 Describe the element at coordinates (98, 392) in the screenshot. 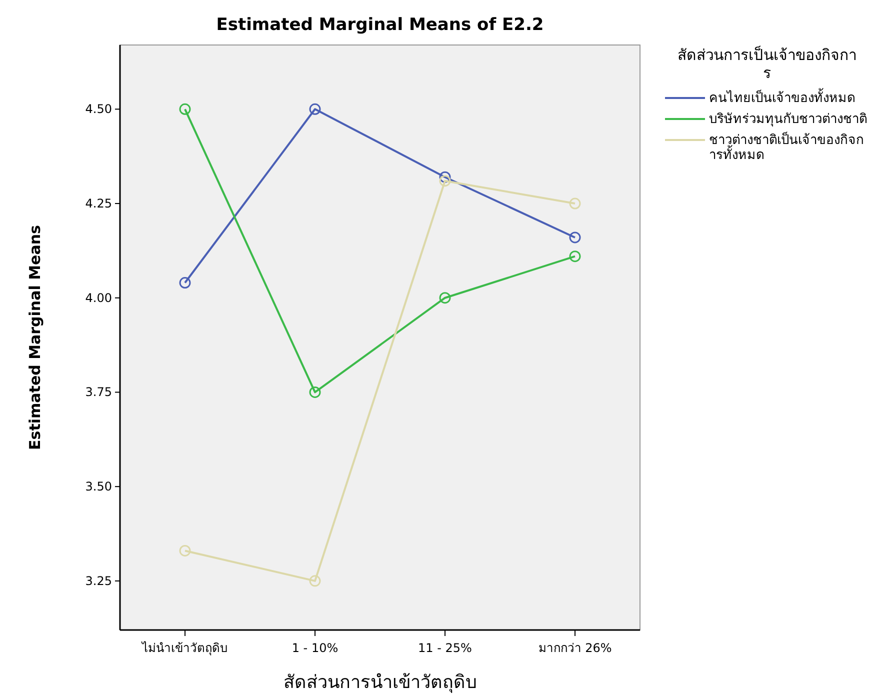

I see `y-tick-label: 3.75` at that location.